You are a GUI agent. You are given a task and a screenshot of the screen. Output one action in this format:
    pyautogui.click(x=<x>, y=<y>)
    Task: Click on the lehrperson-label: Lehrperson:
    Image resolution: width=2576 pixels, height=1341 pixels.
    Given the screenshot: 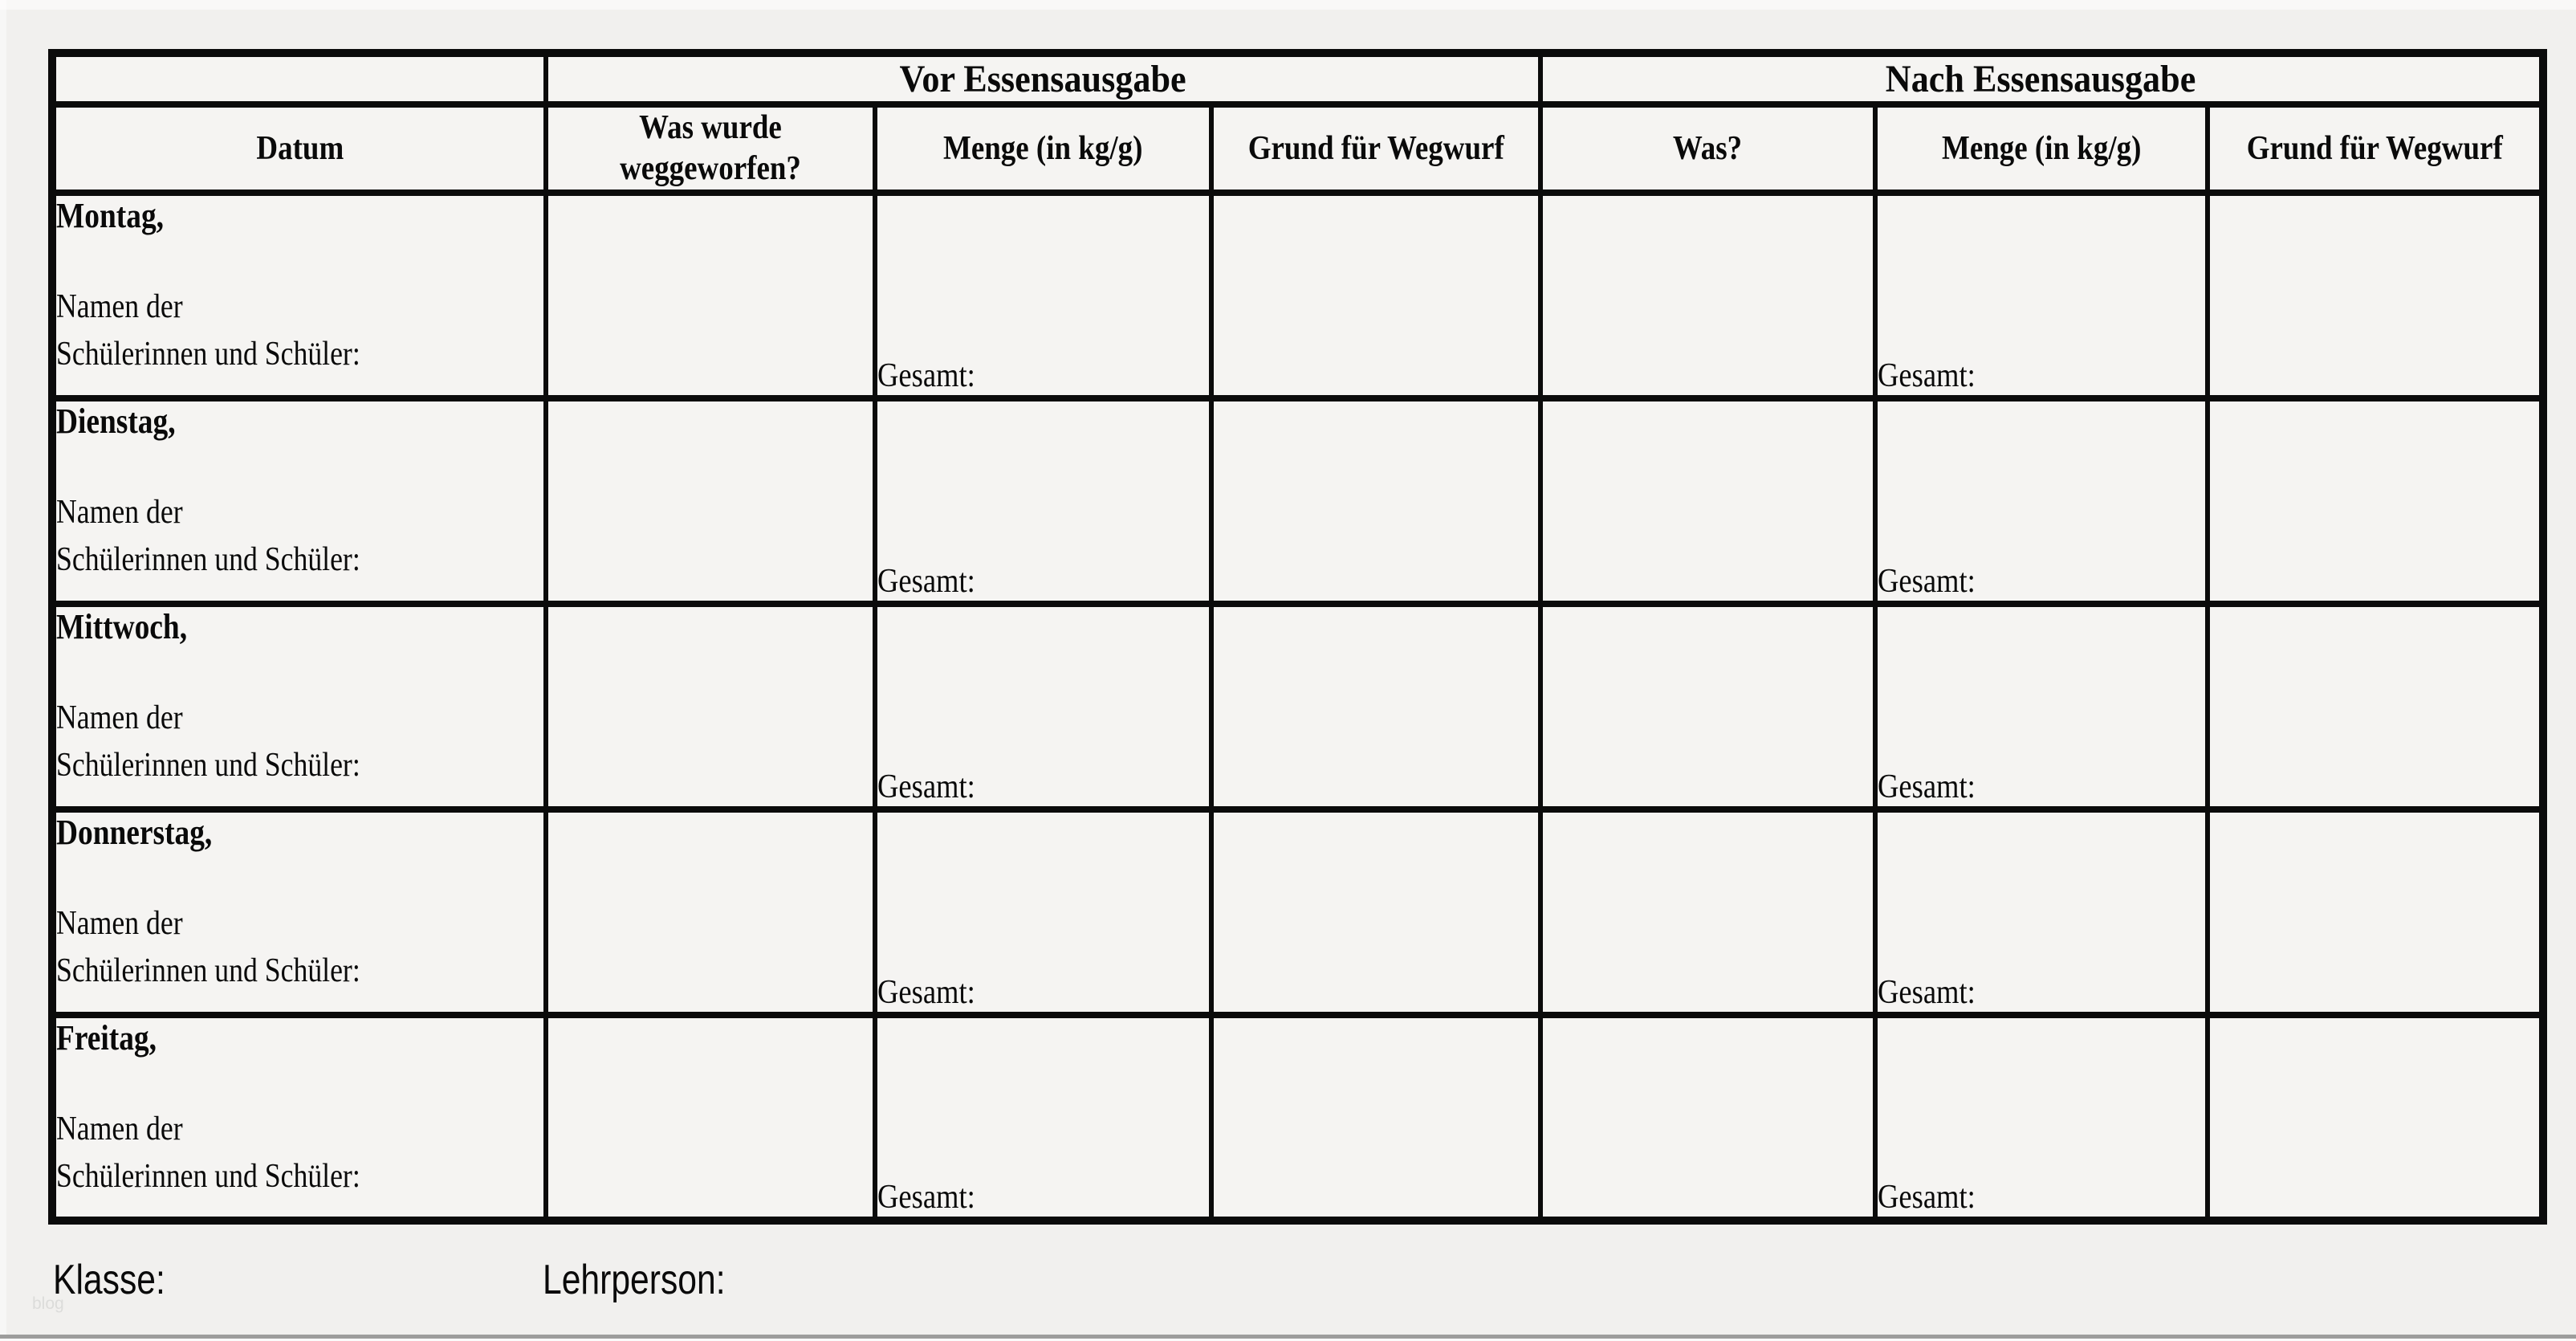 What is the action you would take?
    pyautogui.click(x=634, y=1280)
    